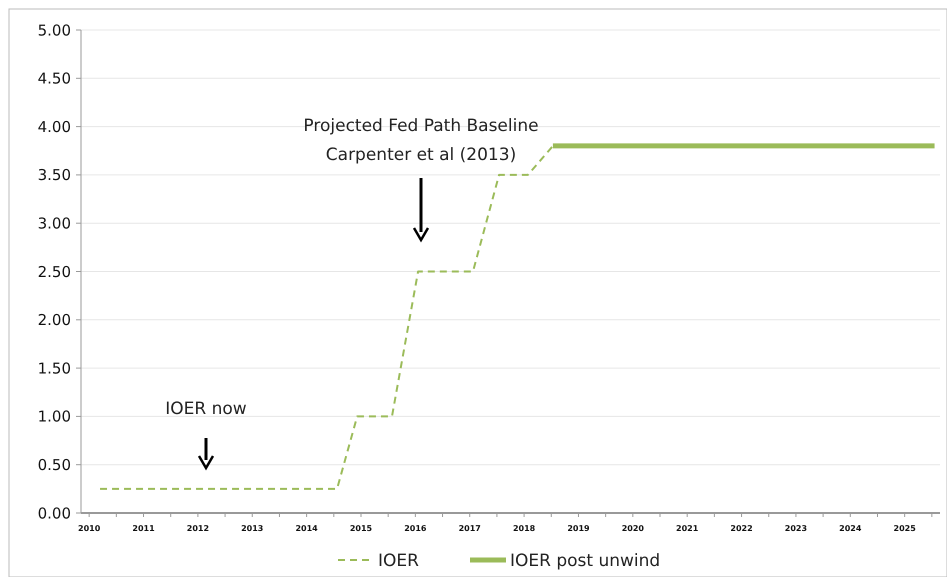 The width and height of the screenshot is (947, 577). What do you see at coordinates (144, 528) in the screenshot?
I see `x-tick-label: 2011` at bounding box center [144, 528].